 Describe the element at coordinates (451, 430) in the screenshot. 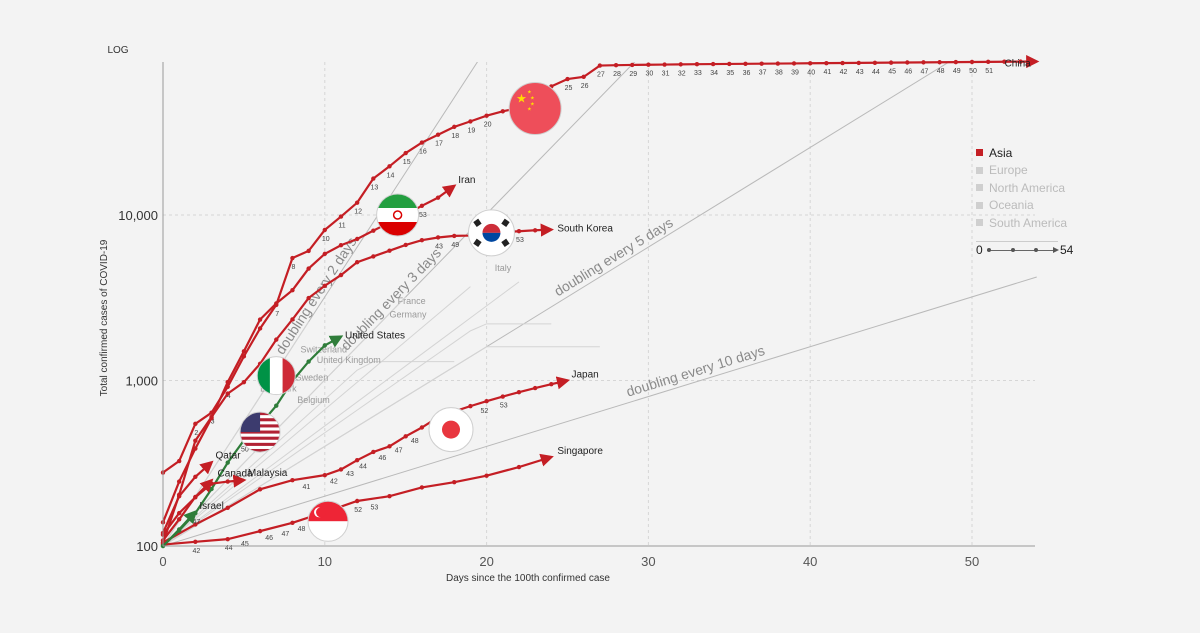

I see `japan-flag-icon` at that location.